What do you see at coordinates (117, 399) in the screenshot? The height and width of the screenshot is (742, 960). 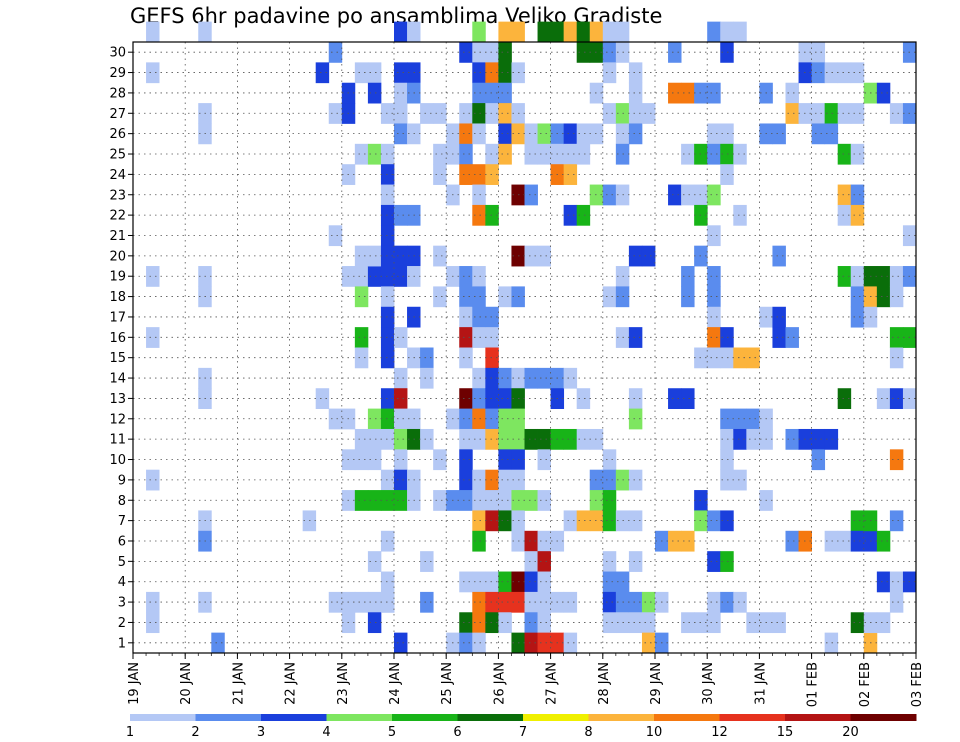 I see `y-tick-label: 13` at bounding box center [117, 399].